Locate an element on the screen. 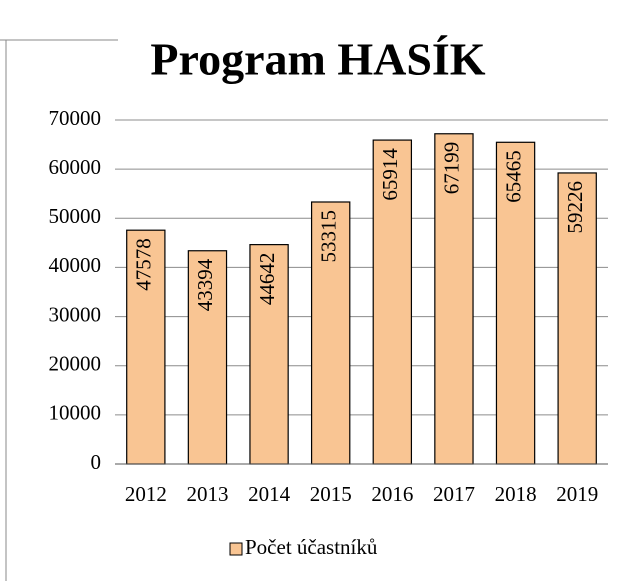  y-tick-label: 40000 is located at coordinates (75, 265).